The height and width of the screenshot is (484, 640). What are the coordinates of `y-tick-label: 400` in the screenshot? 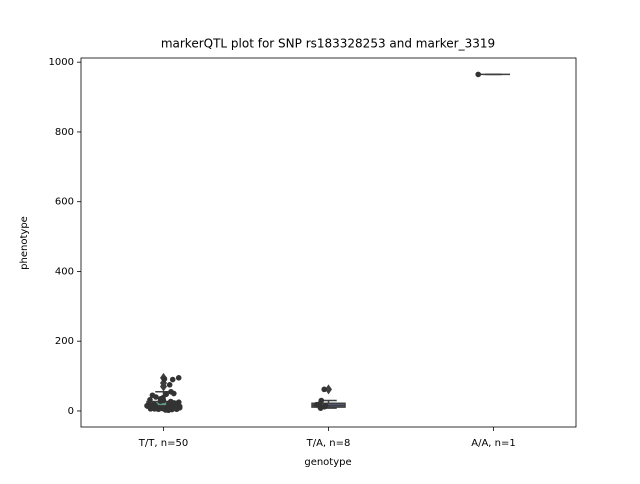 It's located at (64, 271).